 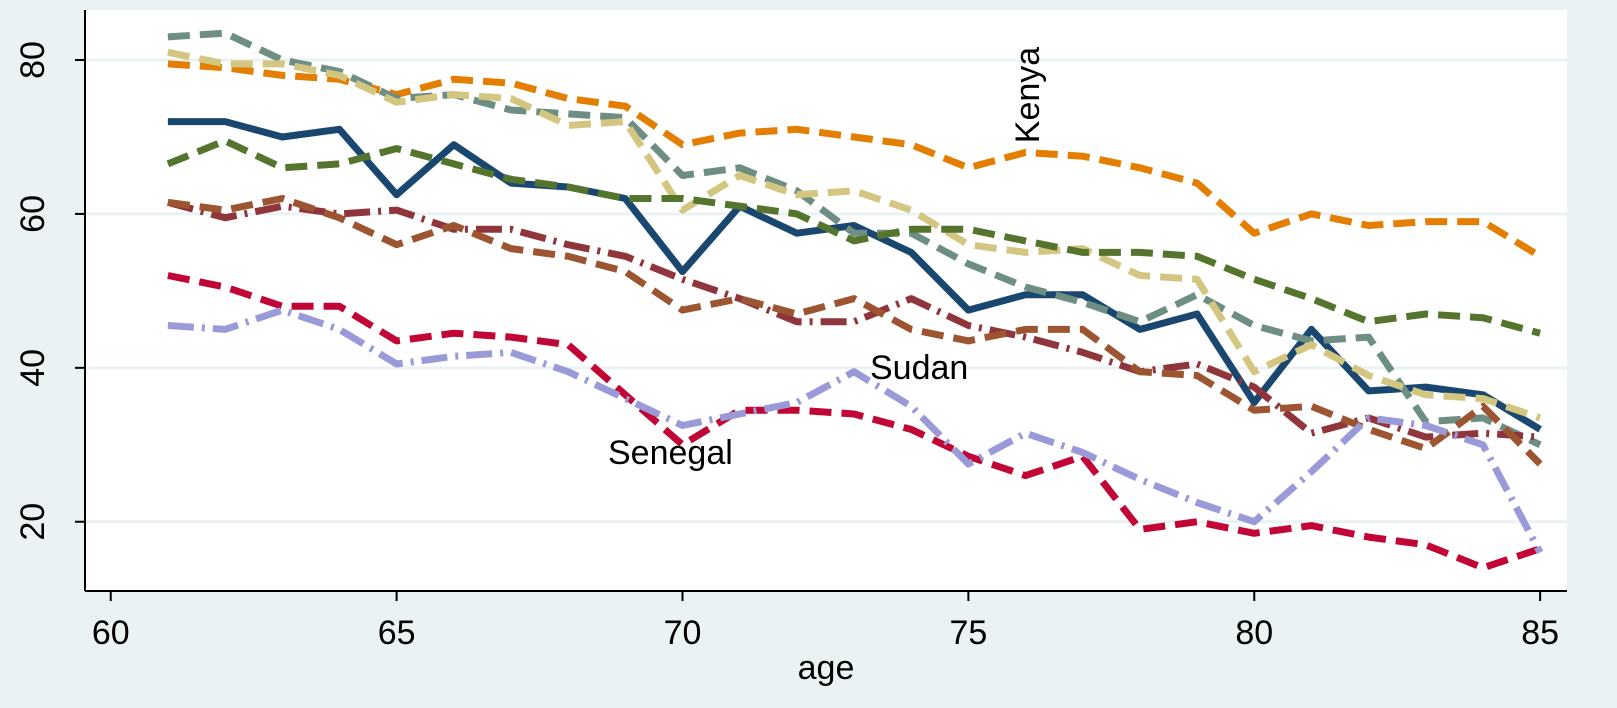 What do you see at coordinates (33, 214) in the screenshot?
I see `y-tick-label: 60` at bounding box center [33, 214].